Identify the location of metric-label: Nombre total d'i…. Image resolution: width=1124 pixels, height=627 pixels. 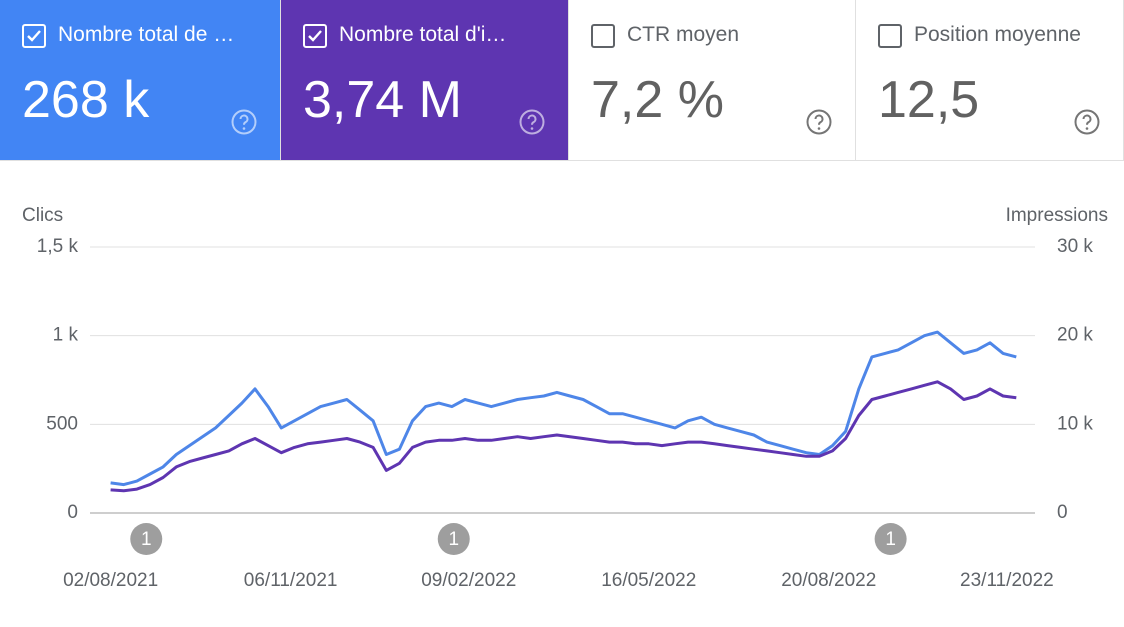
(423, 34).